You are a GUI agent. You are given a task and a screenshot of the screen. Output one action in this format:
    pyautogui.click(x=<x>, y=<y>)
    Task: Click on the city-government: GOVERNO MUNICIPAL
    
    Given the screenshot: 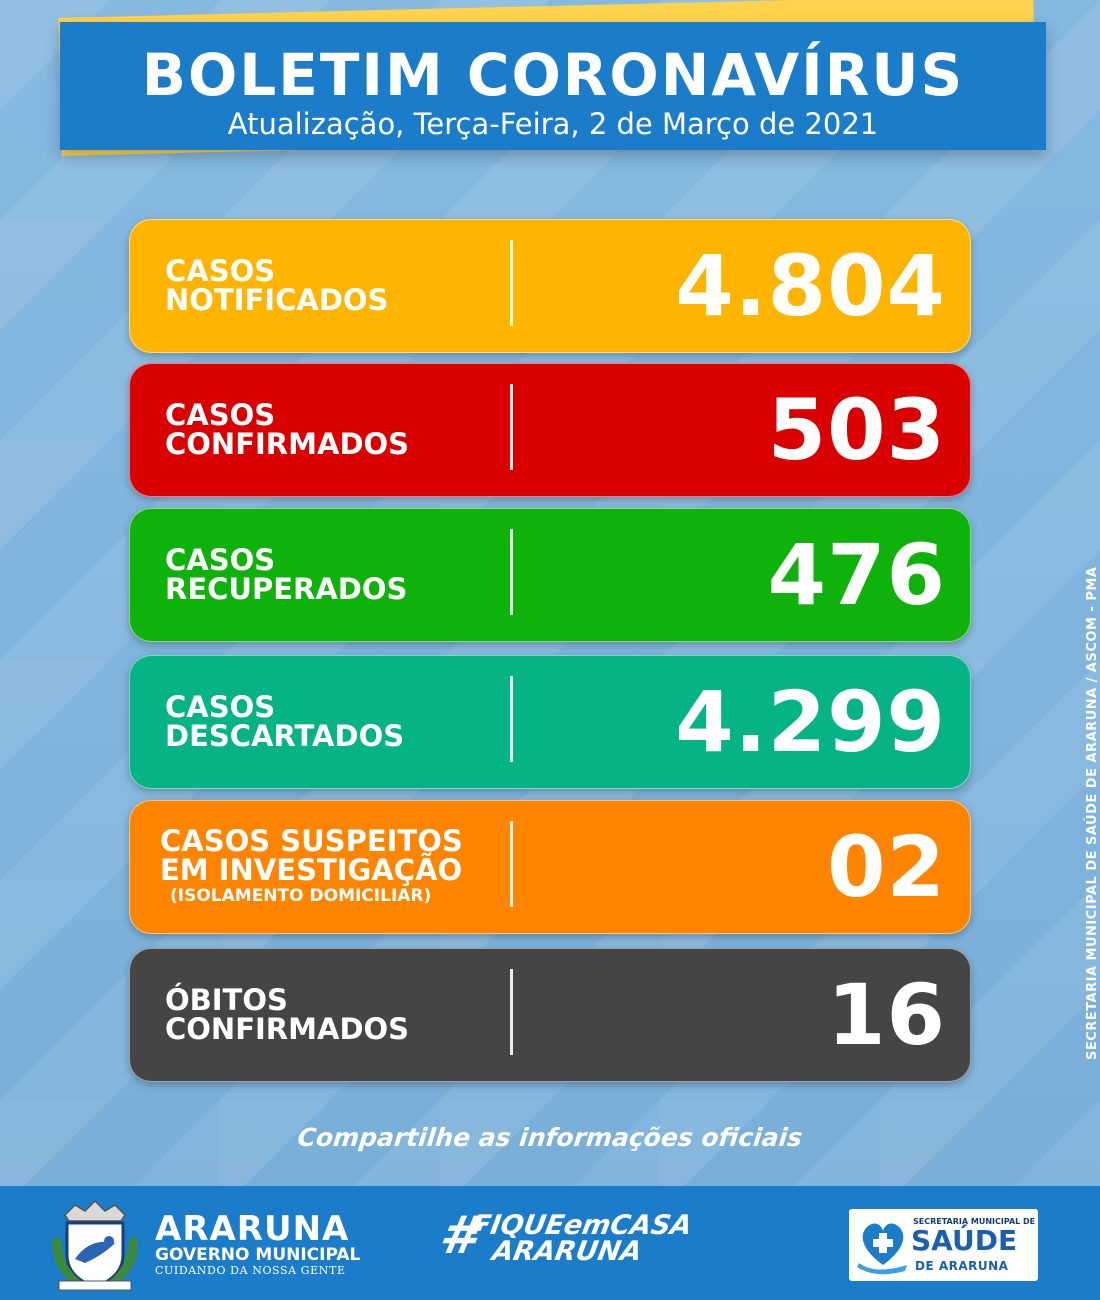 What is the action you would take?
    pyautogui.click(x=258, y=1255)
    